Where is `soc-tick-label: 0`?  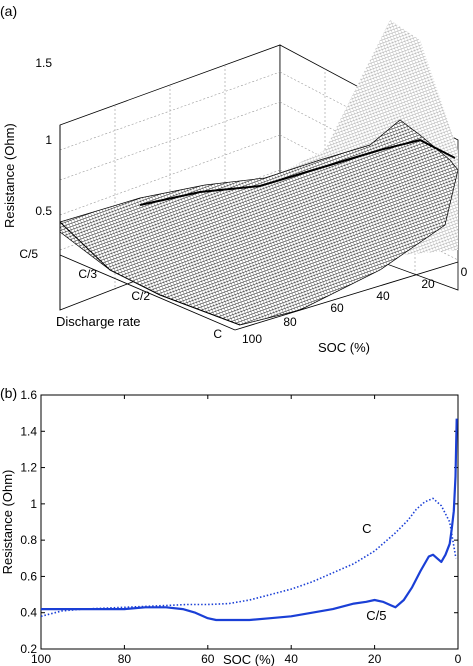
soc-tick-label: 0 is located at coordinates (464, 272).